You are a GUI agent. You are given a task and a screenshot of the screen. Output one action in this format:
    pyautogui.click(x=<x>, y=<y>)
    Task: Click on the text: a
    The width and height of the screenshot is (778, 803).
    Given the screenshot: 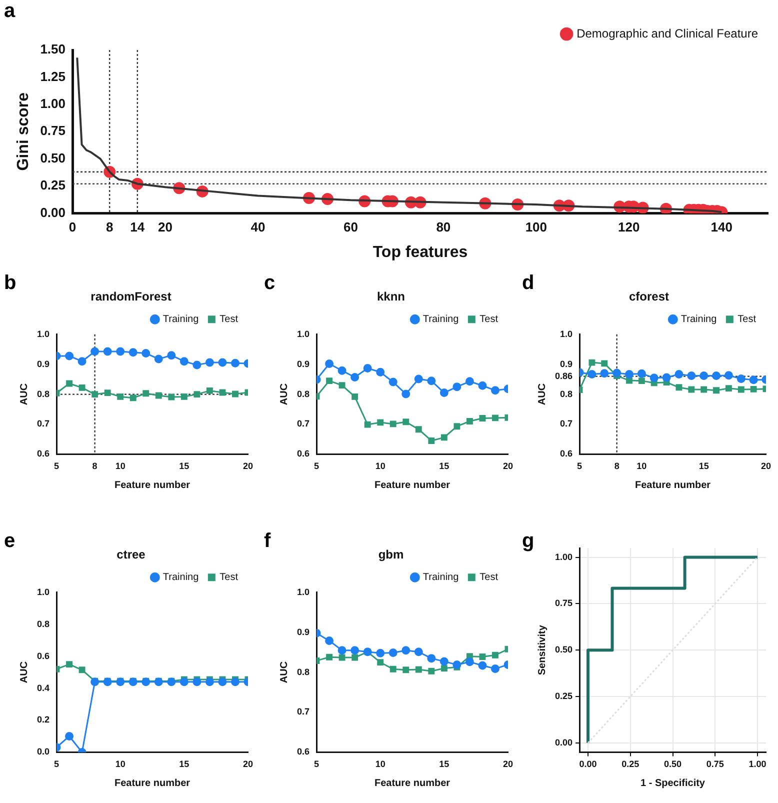 What is the action you would take?
    pyautogui.click(x=10, y=11)
    